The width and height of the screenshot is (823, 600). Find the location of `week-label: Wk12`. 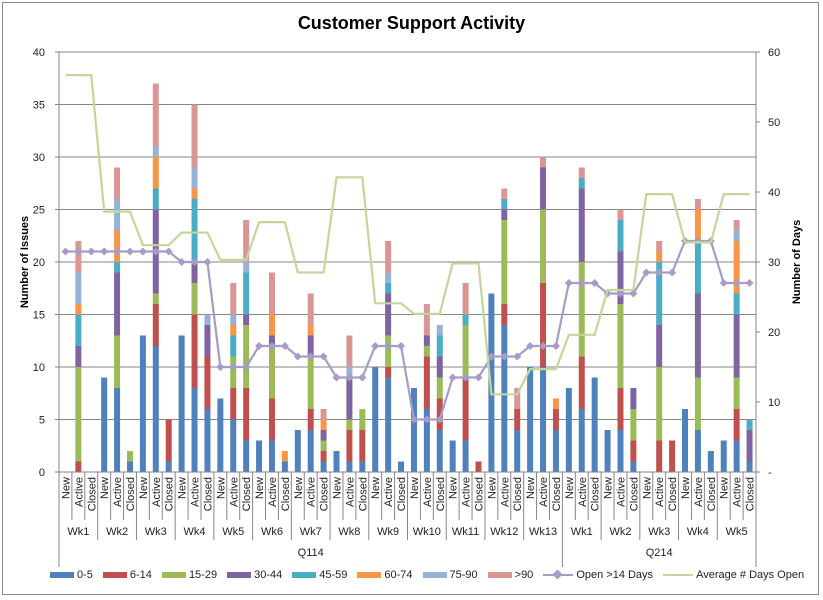

week-label: Wk12 is located at coordinates (504, 532).